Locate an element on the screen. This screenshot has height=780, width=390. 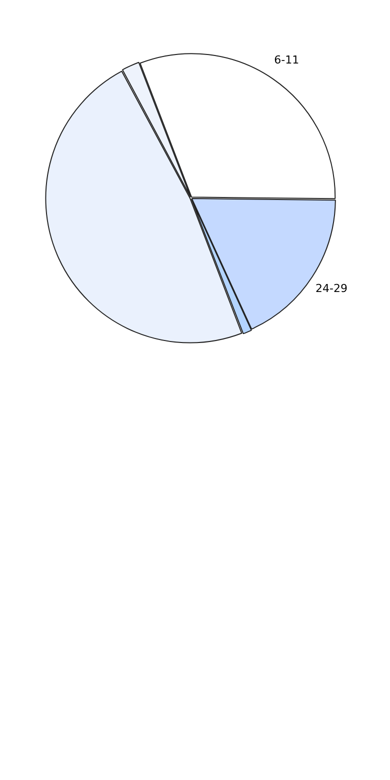
slice-label: 24-29 is located at coordinates (331, 289).